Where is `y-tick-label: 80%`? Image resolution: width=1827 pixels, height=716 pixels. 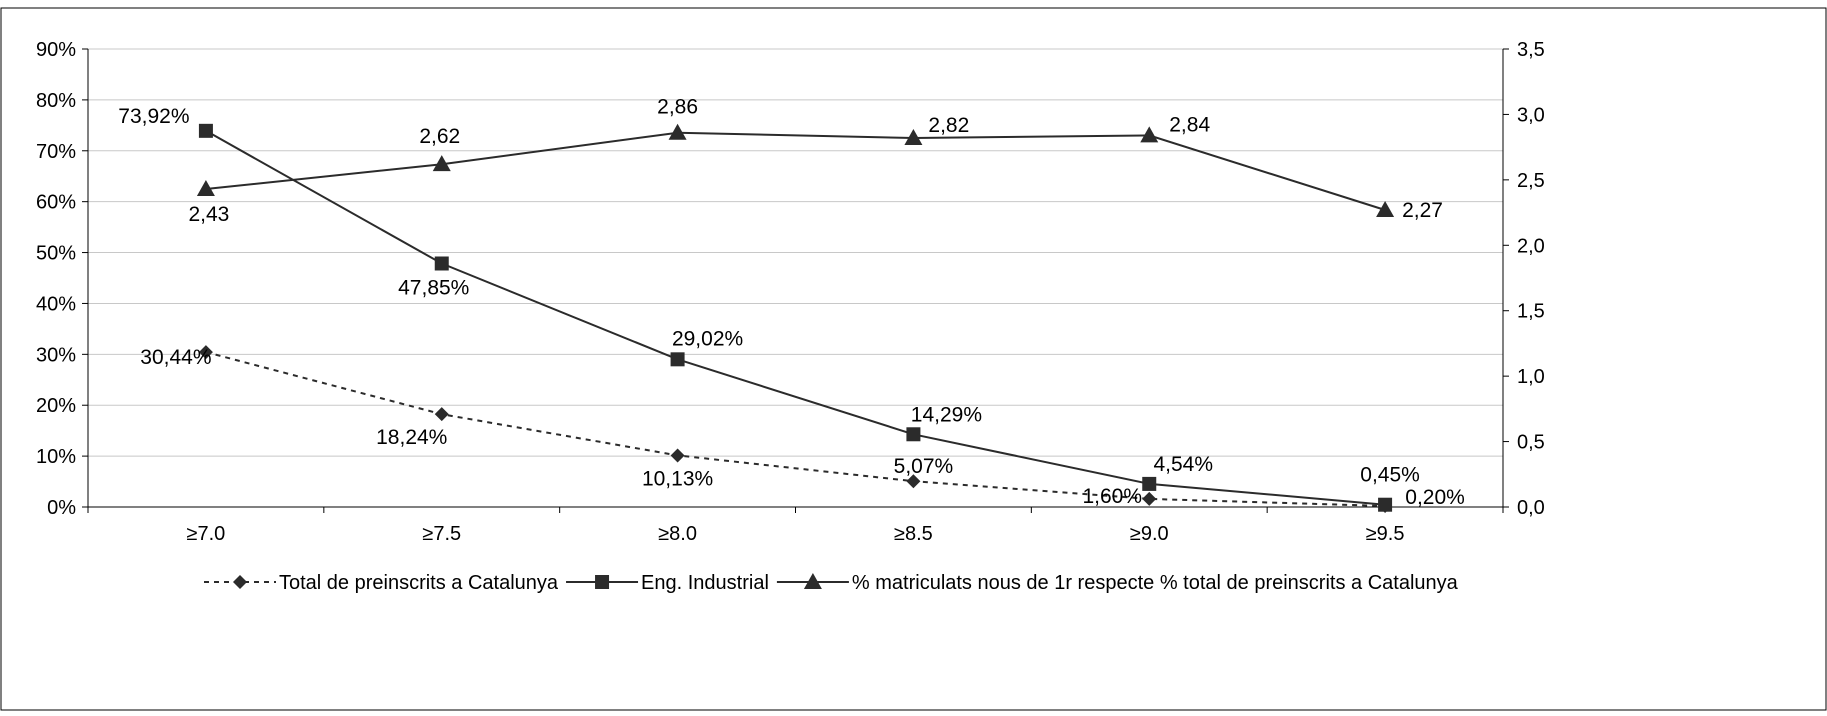
y-tick-label: 80% is located at coordinates (56, 101).